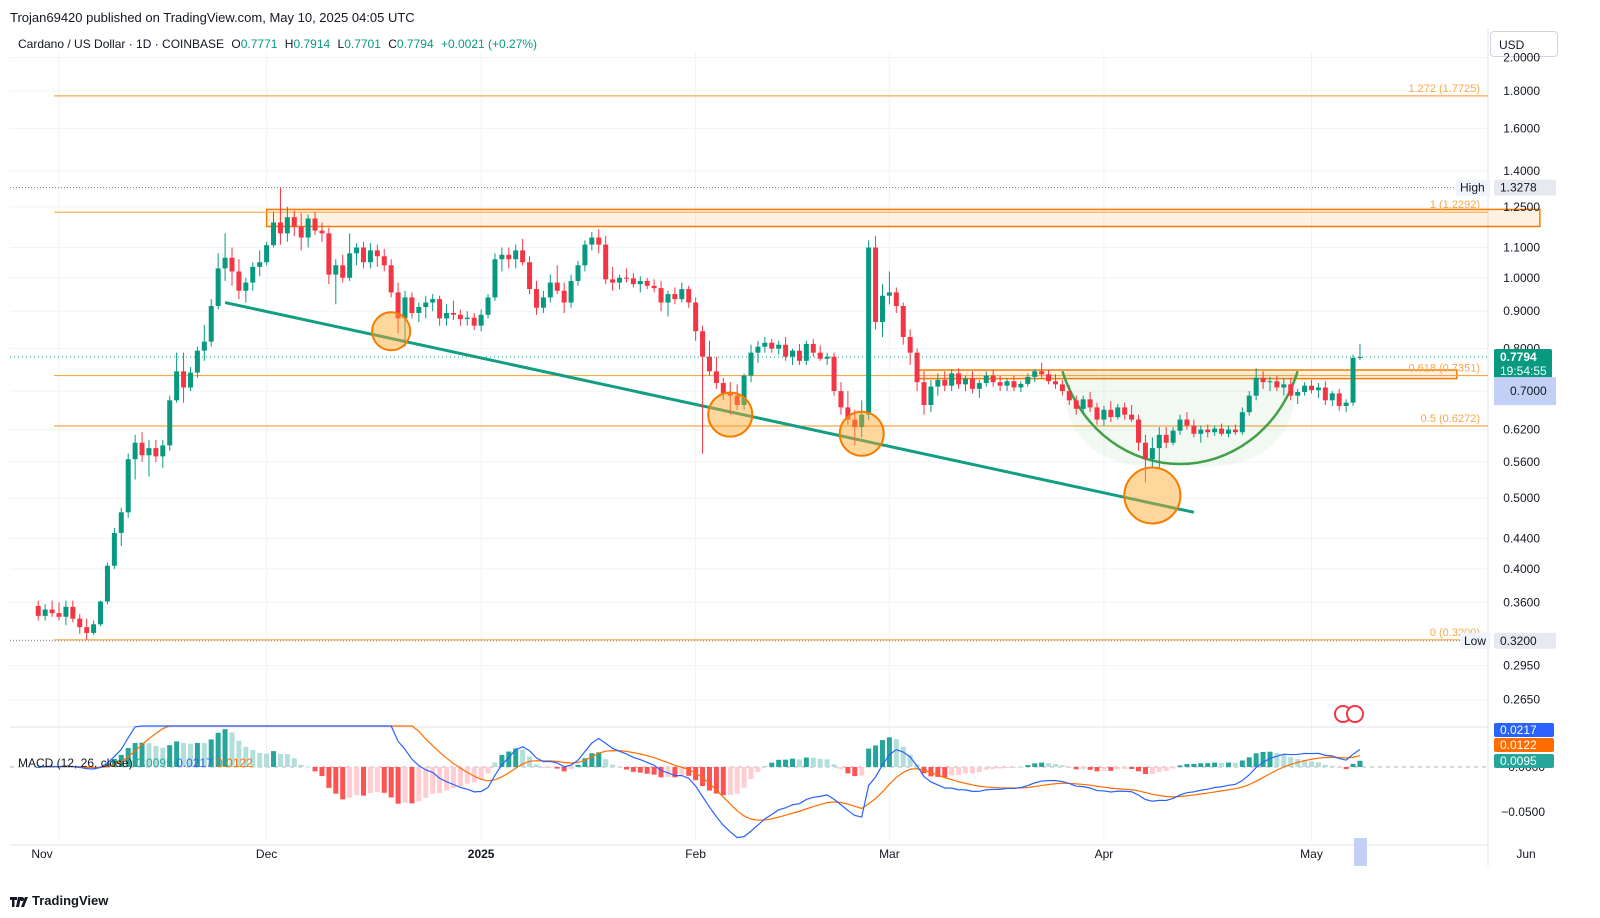 This screenshot has height=918, width=1600. I want to click on price-tick-label: 2.0000, so click(1521, 58).